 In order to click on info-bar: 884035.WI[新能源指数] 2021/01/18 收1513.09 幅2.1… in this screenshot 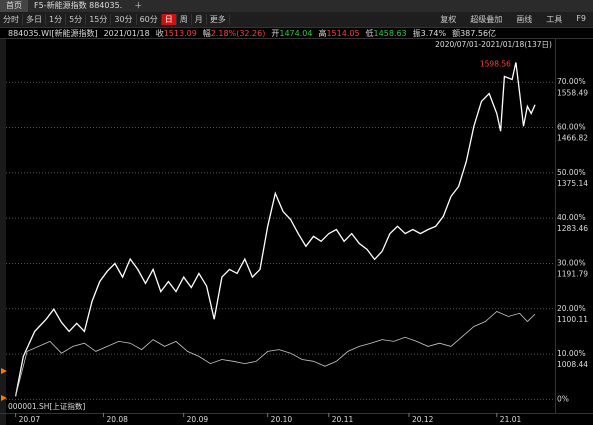, I will do `click(296, 33)`.